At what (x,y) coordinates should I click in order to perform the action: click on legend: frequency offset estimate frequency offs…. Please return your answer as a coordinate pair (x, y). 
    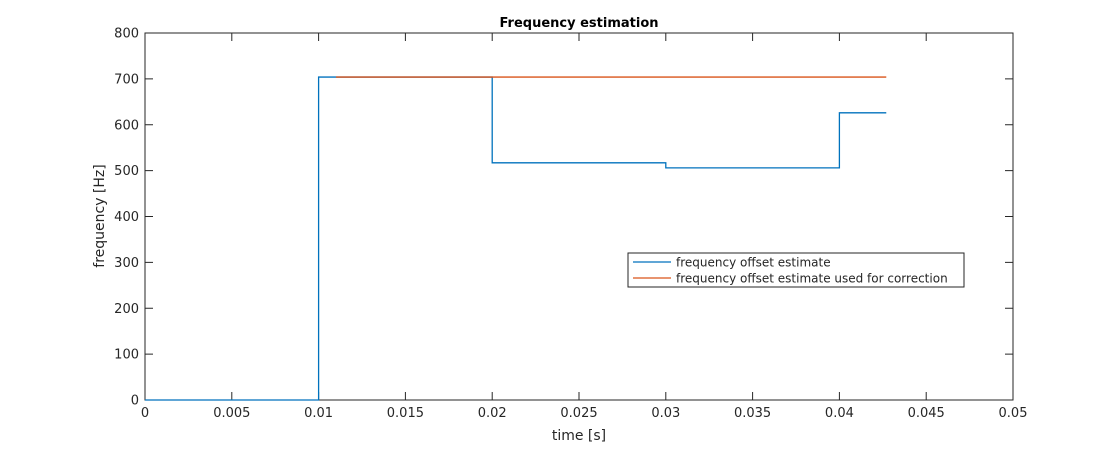
    Looking at the image, I should click on (796, 270).